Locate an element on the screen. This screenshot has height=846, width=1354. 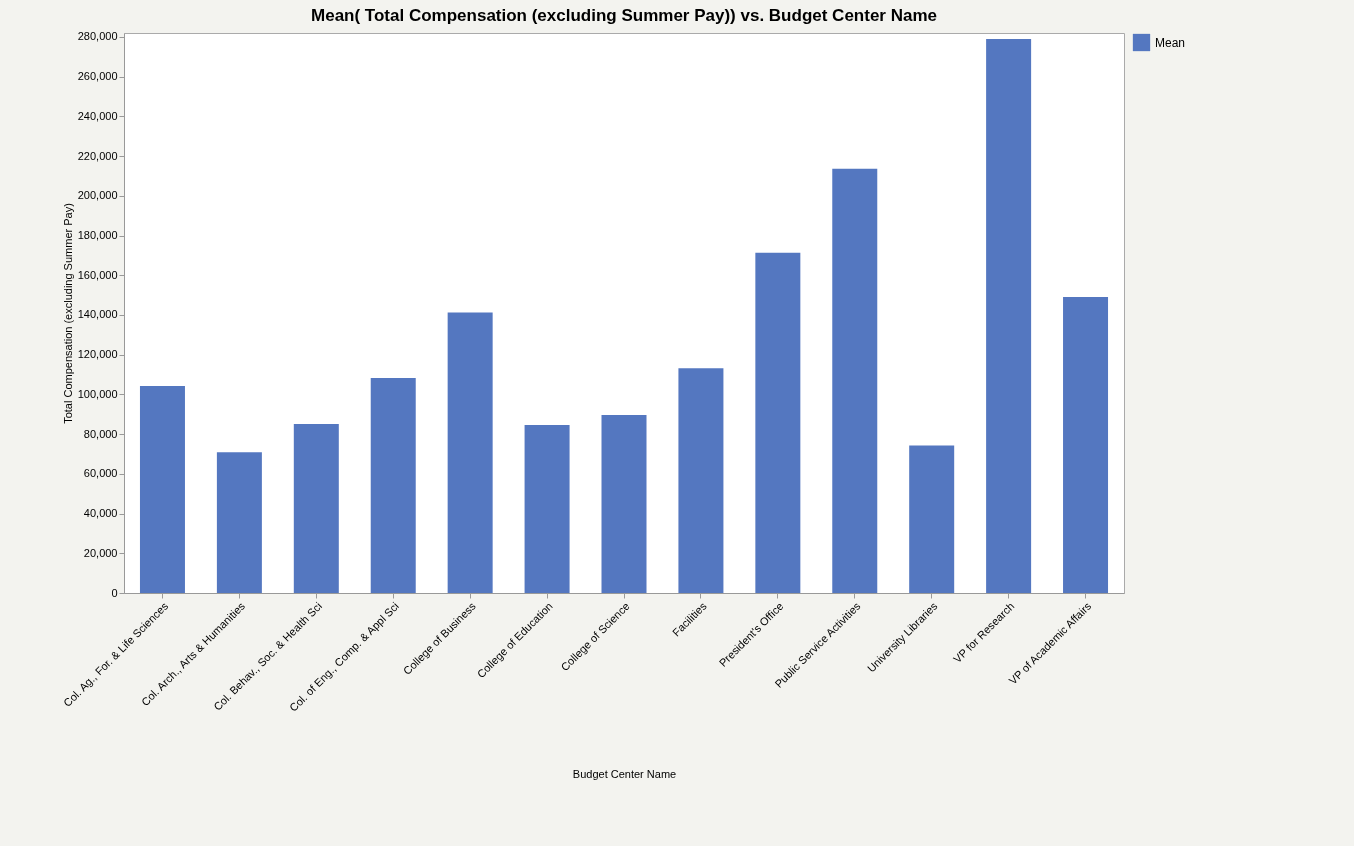
y-axis-title: Total Compensation (excluding Summer Pay) is located at coordinates (67, 313).